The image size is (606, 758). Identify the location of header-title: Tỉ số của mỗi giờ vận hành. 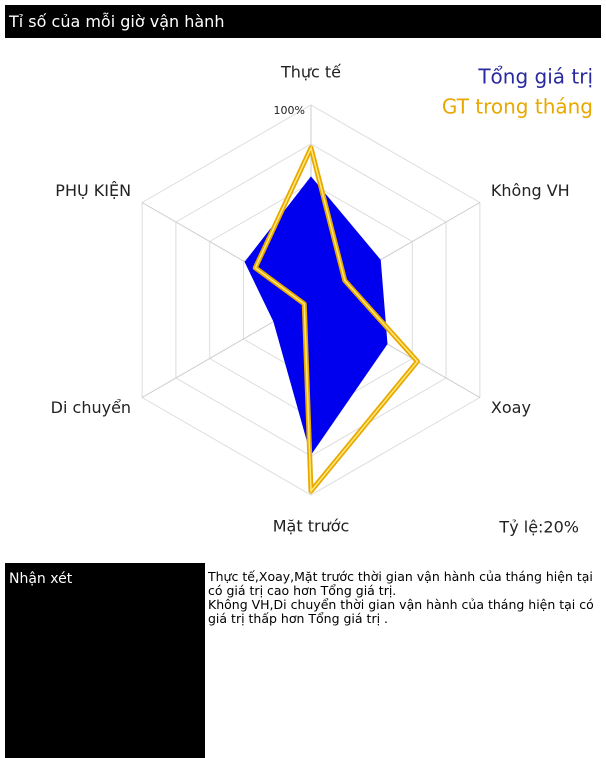
(303, 21).